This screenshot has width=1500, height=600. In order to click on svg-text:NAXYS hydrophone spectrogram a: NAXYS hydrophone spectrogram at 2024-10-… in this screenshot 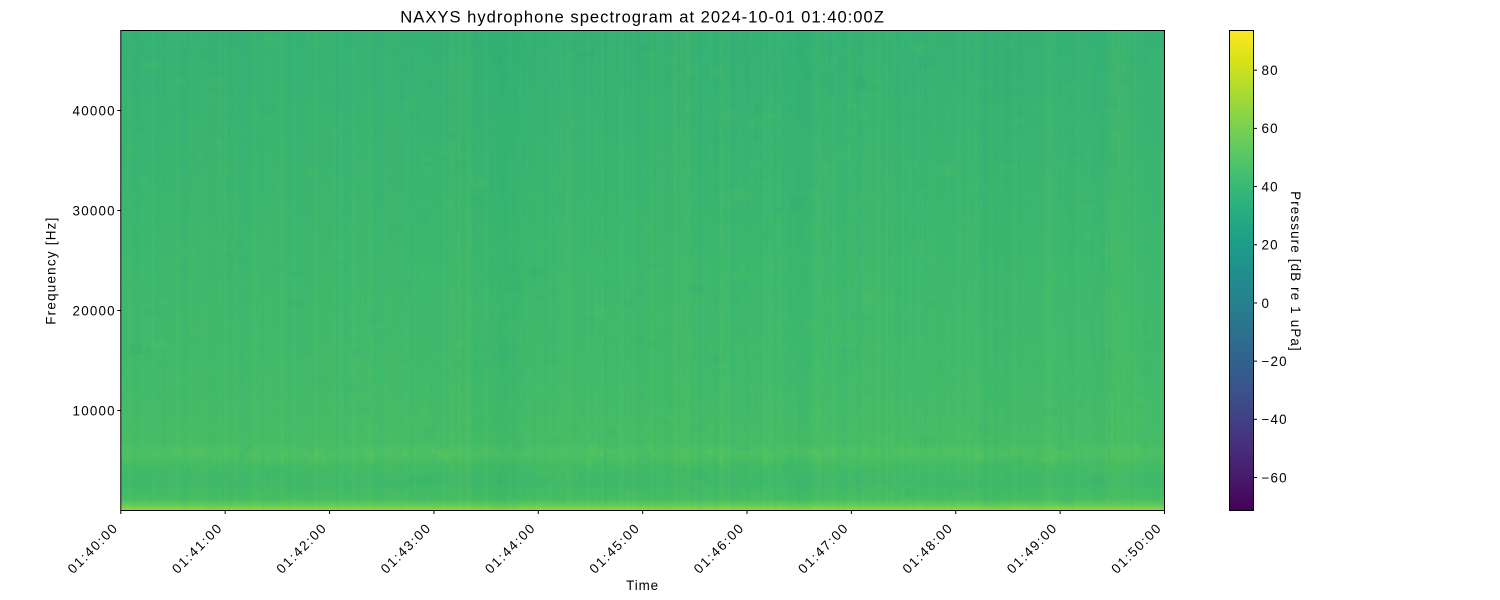, I will do `click(642, 17)`.